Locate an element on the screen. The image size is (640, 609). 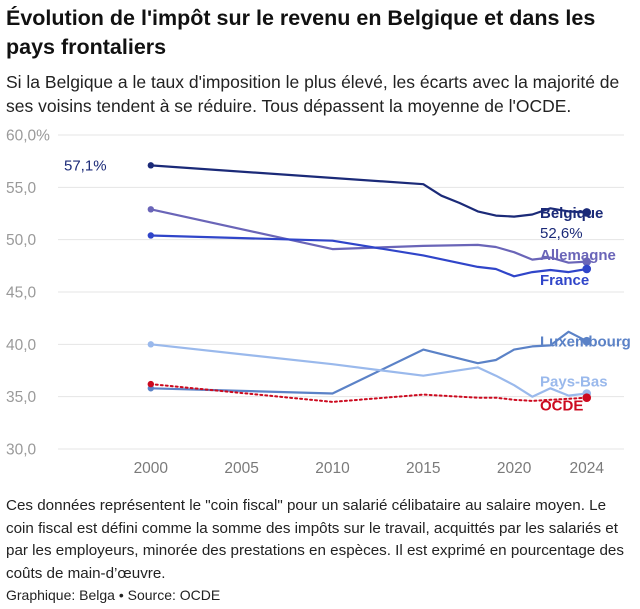
x-tick-label: 2024 is located at coordinates (587, 468).